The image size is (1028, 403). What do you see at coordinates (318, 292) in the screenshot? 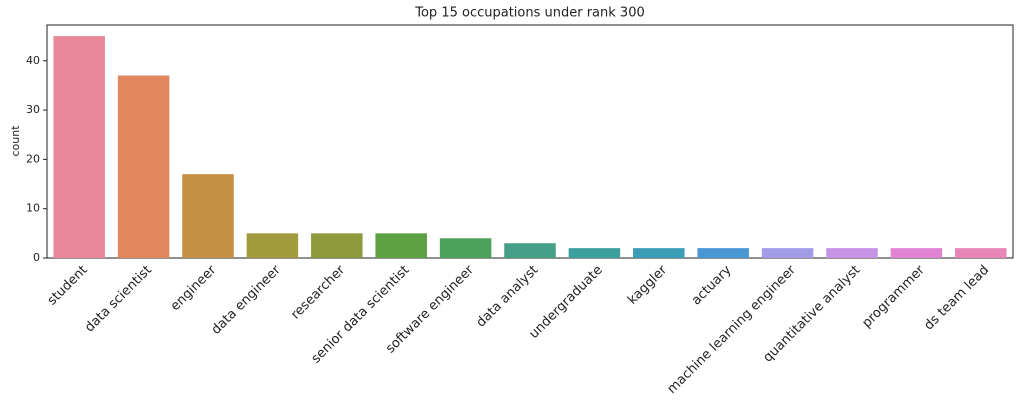
I see `x-tick-label: researcher` at bounding box center [318, 292].